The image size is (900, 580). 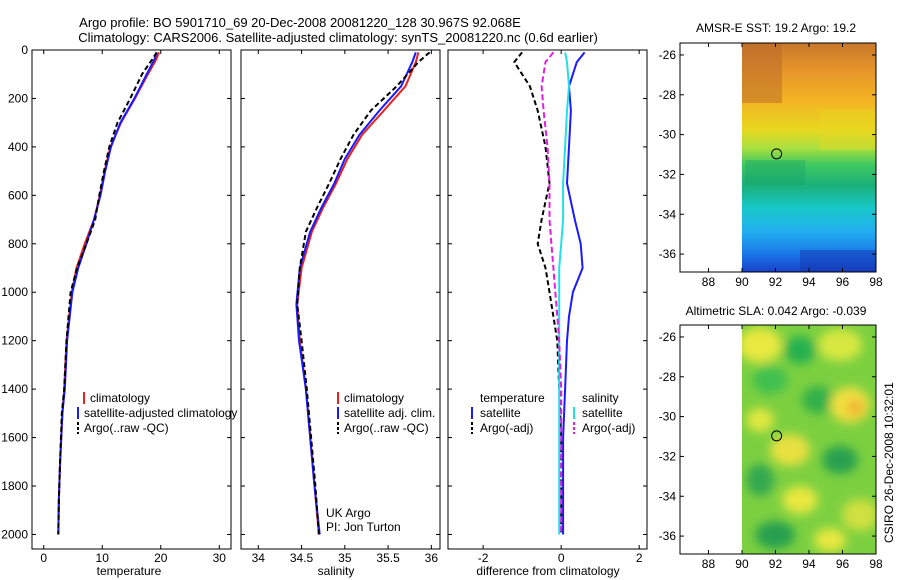 What do you see at coordinates (14, 292) in the screenshot?
I see `y-tick-label: 1000` at bounding box center [14, 292].